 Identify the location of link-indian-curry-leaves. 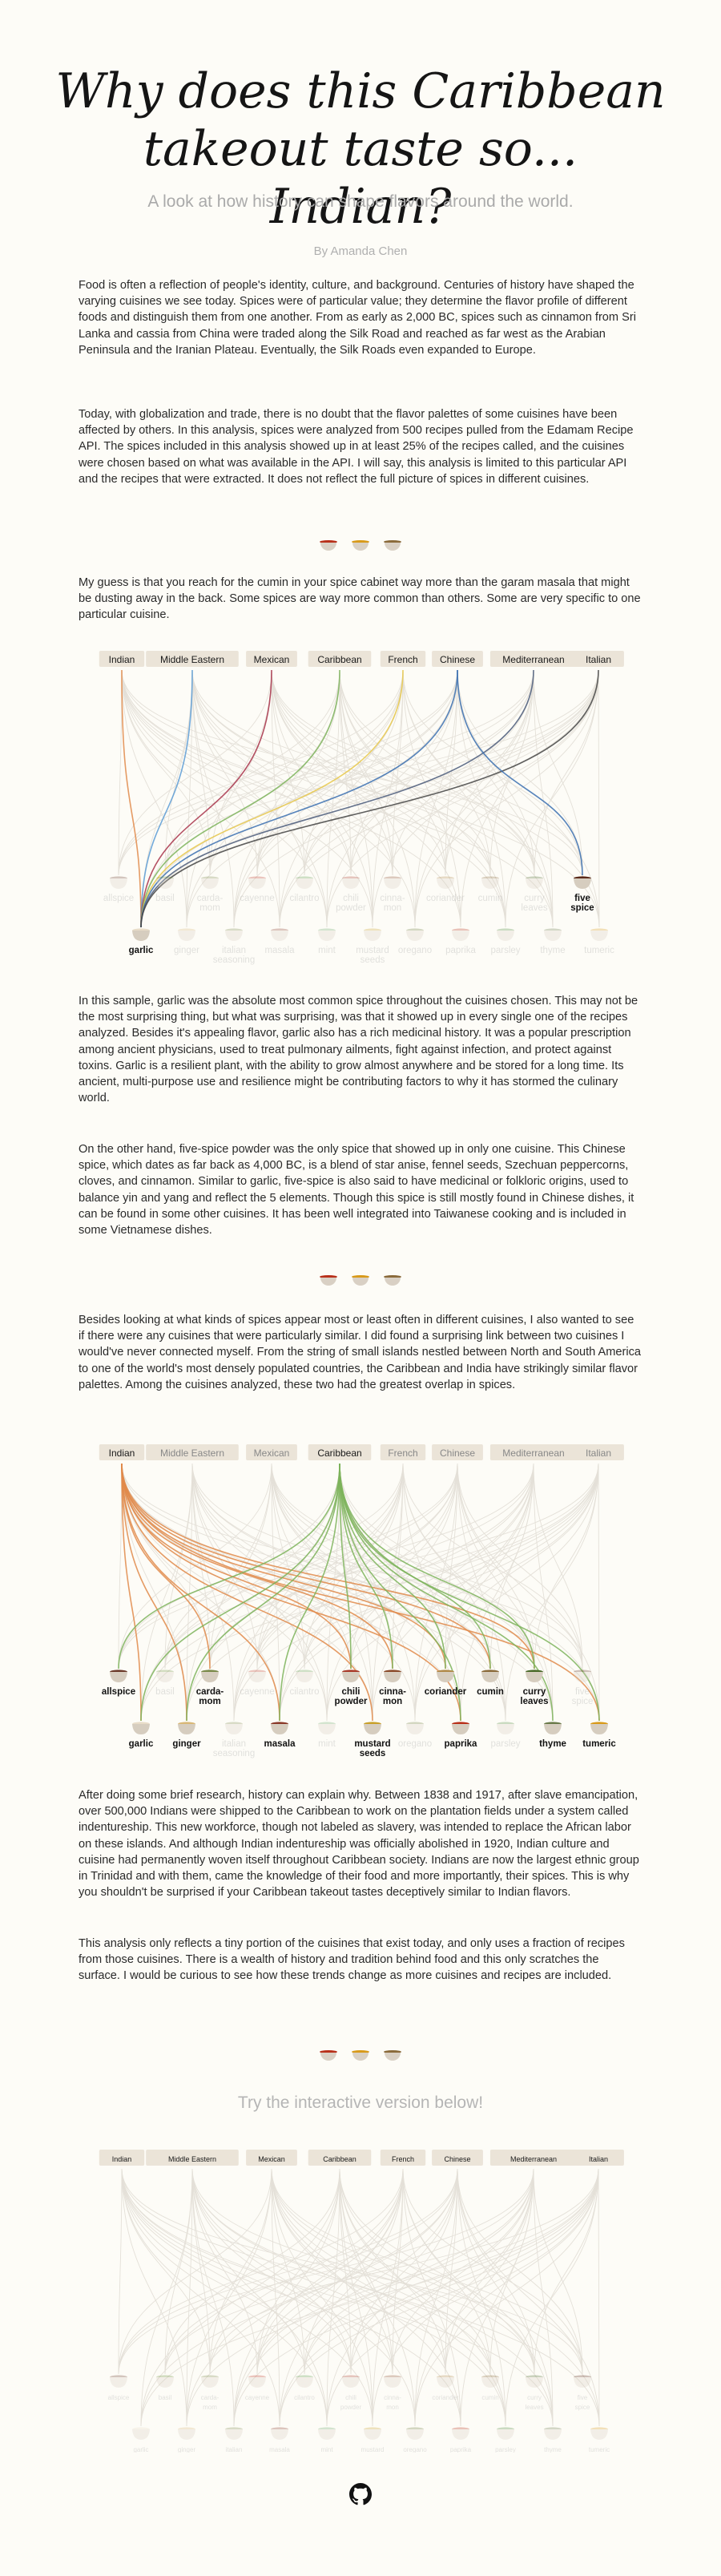
(328, 1567).